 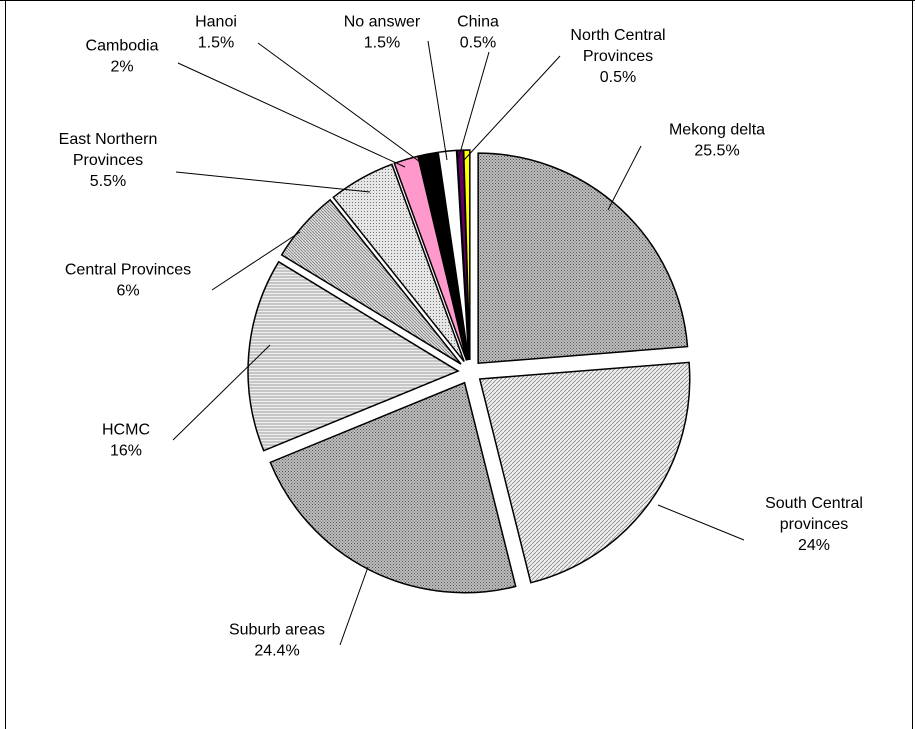 What do you see at coordinates (583, 258) in the screenshot?
I see `pie-slice-mekong-delta` at bounding box center [583, 258].